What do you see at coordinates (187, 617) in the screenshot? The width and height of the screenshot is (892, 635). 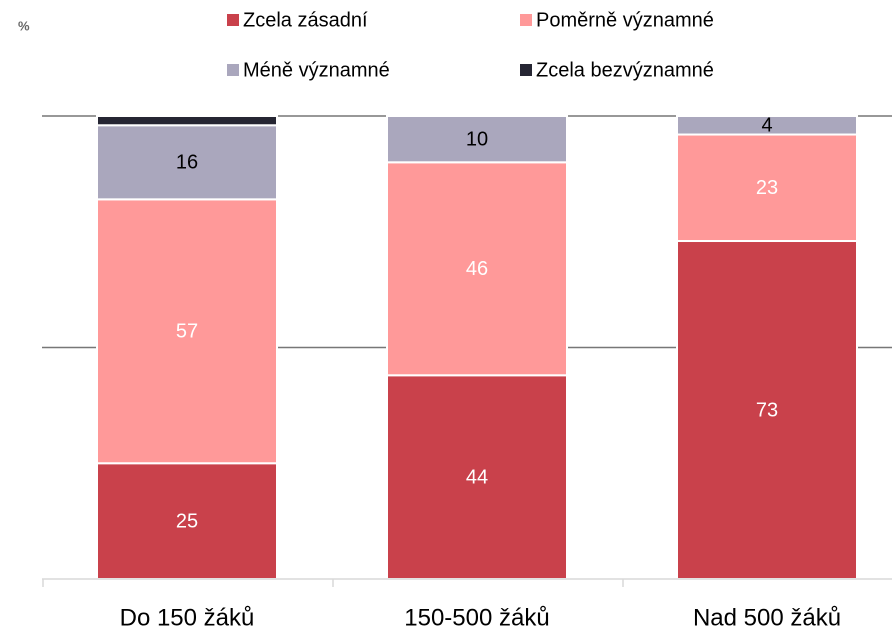 I see `x-tick-label: Do 150 žáků` at bounding box center [187, 617].